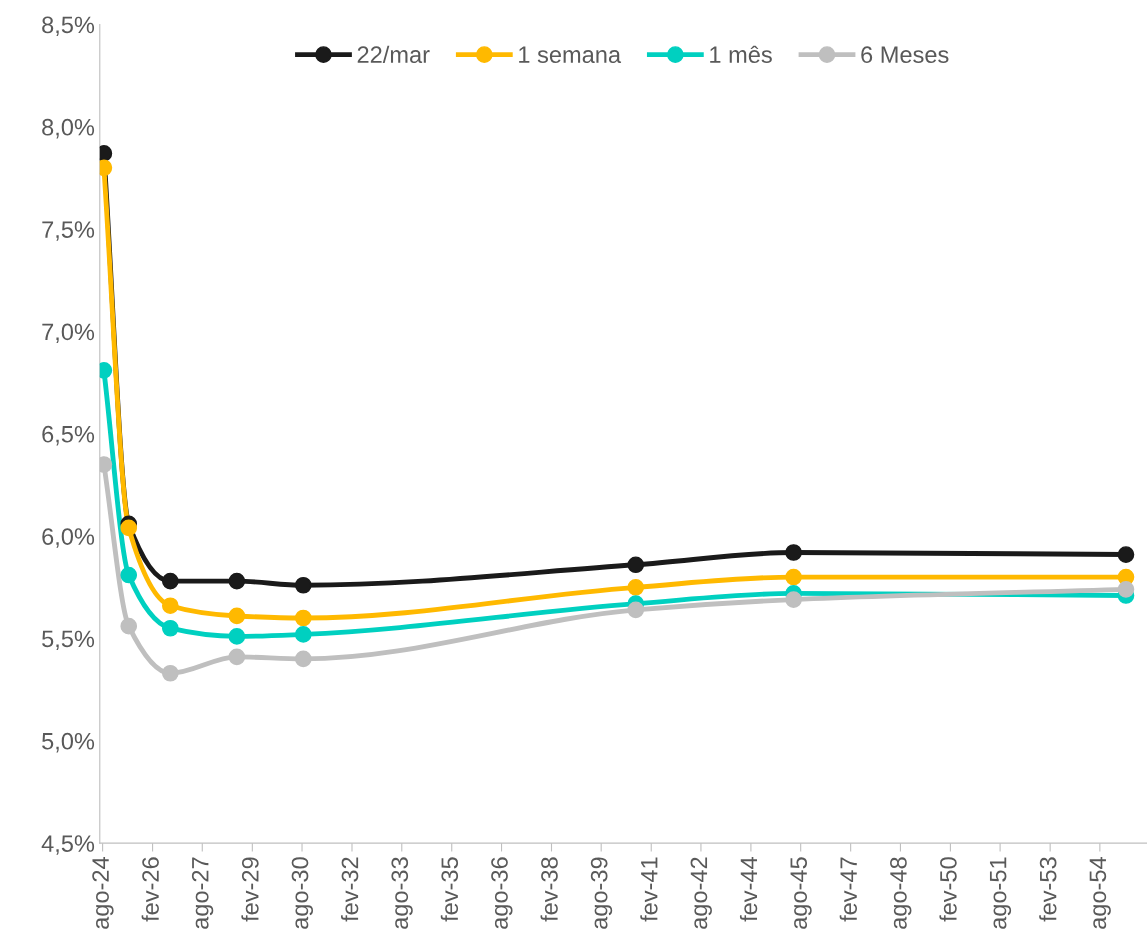 The height and width of the screenshot is (941, 1147). What do you see at coordinates (748, 889) in the screenshot?
I see `x-tick-label: fev-44` at bounding box center [748, 889].